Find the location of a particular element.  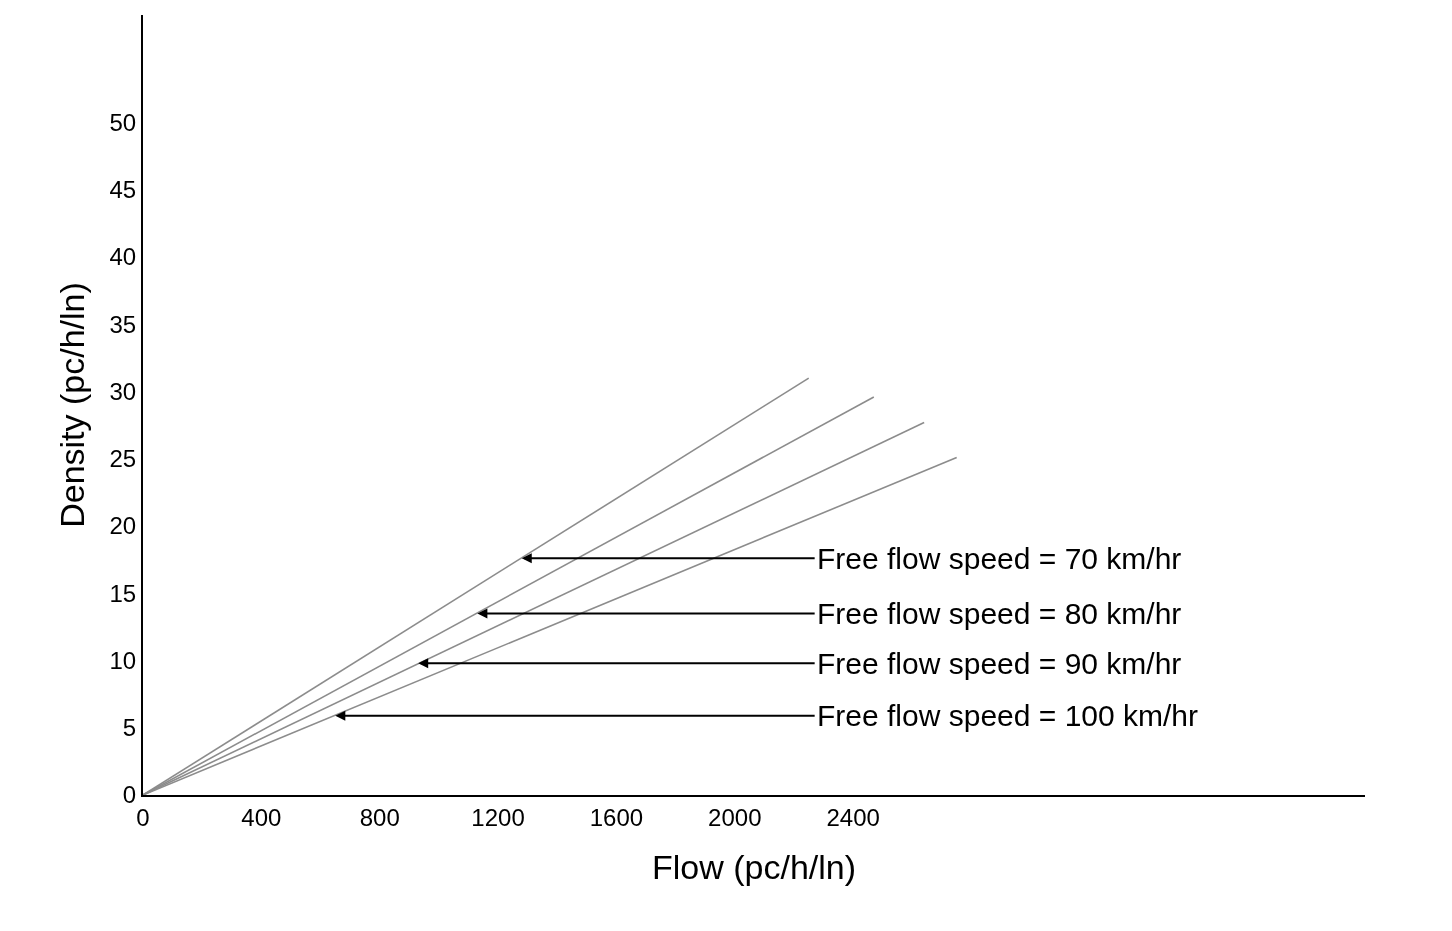

annotation: Free flow speed = 100 km/hr is located at coordinates (1008, 715).